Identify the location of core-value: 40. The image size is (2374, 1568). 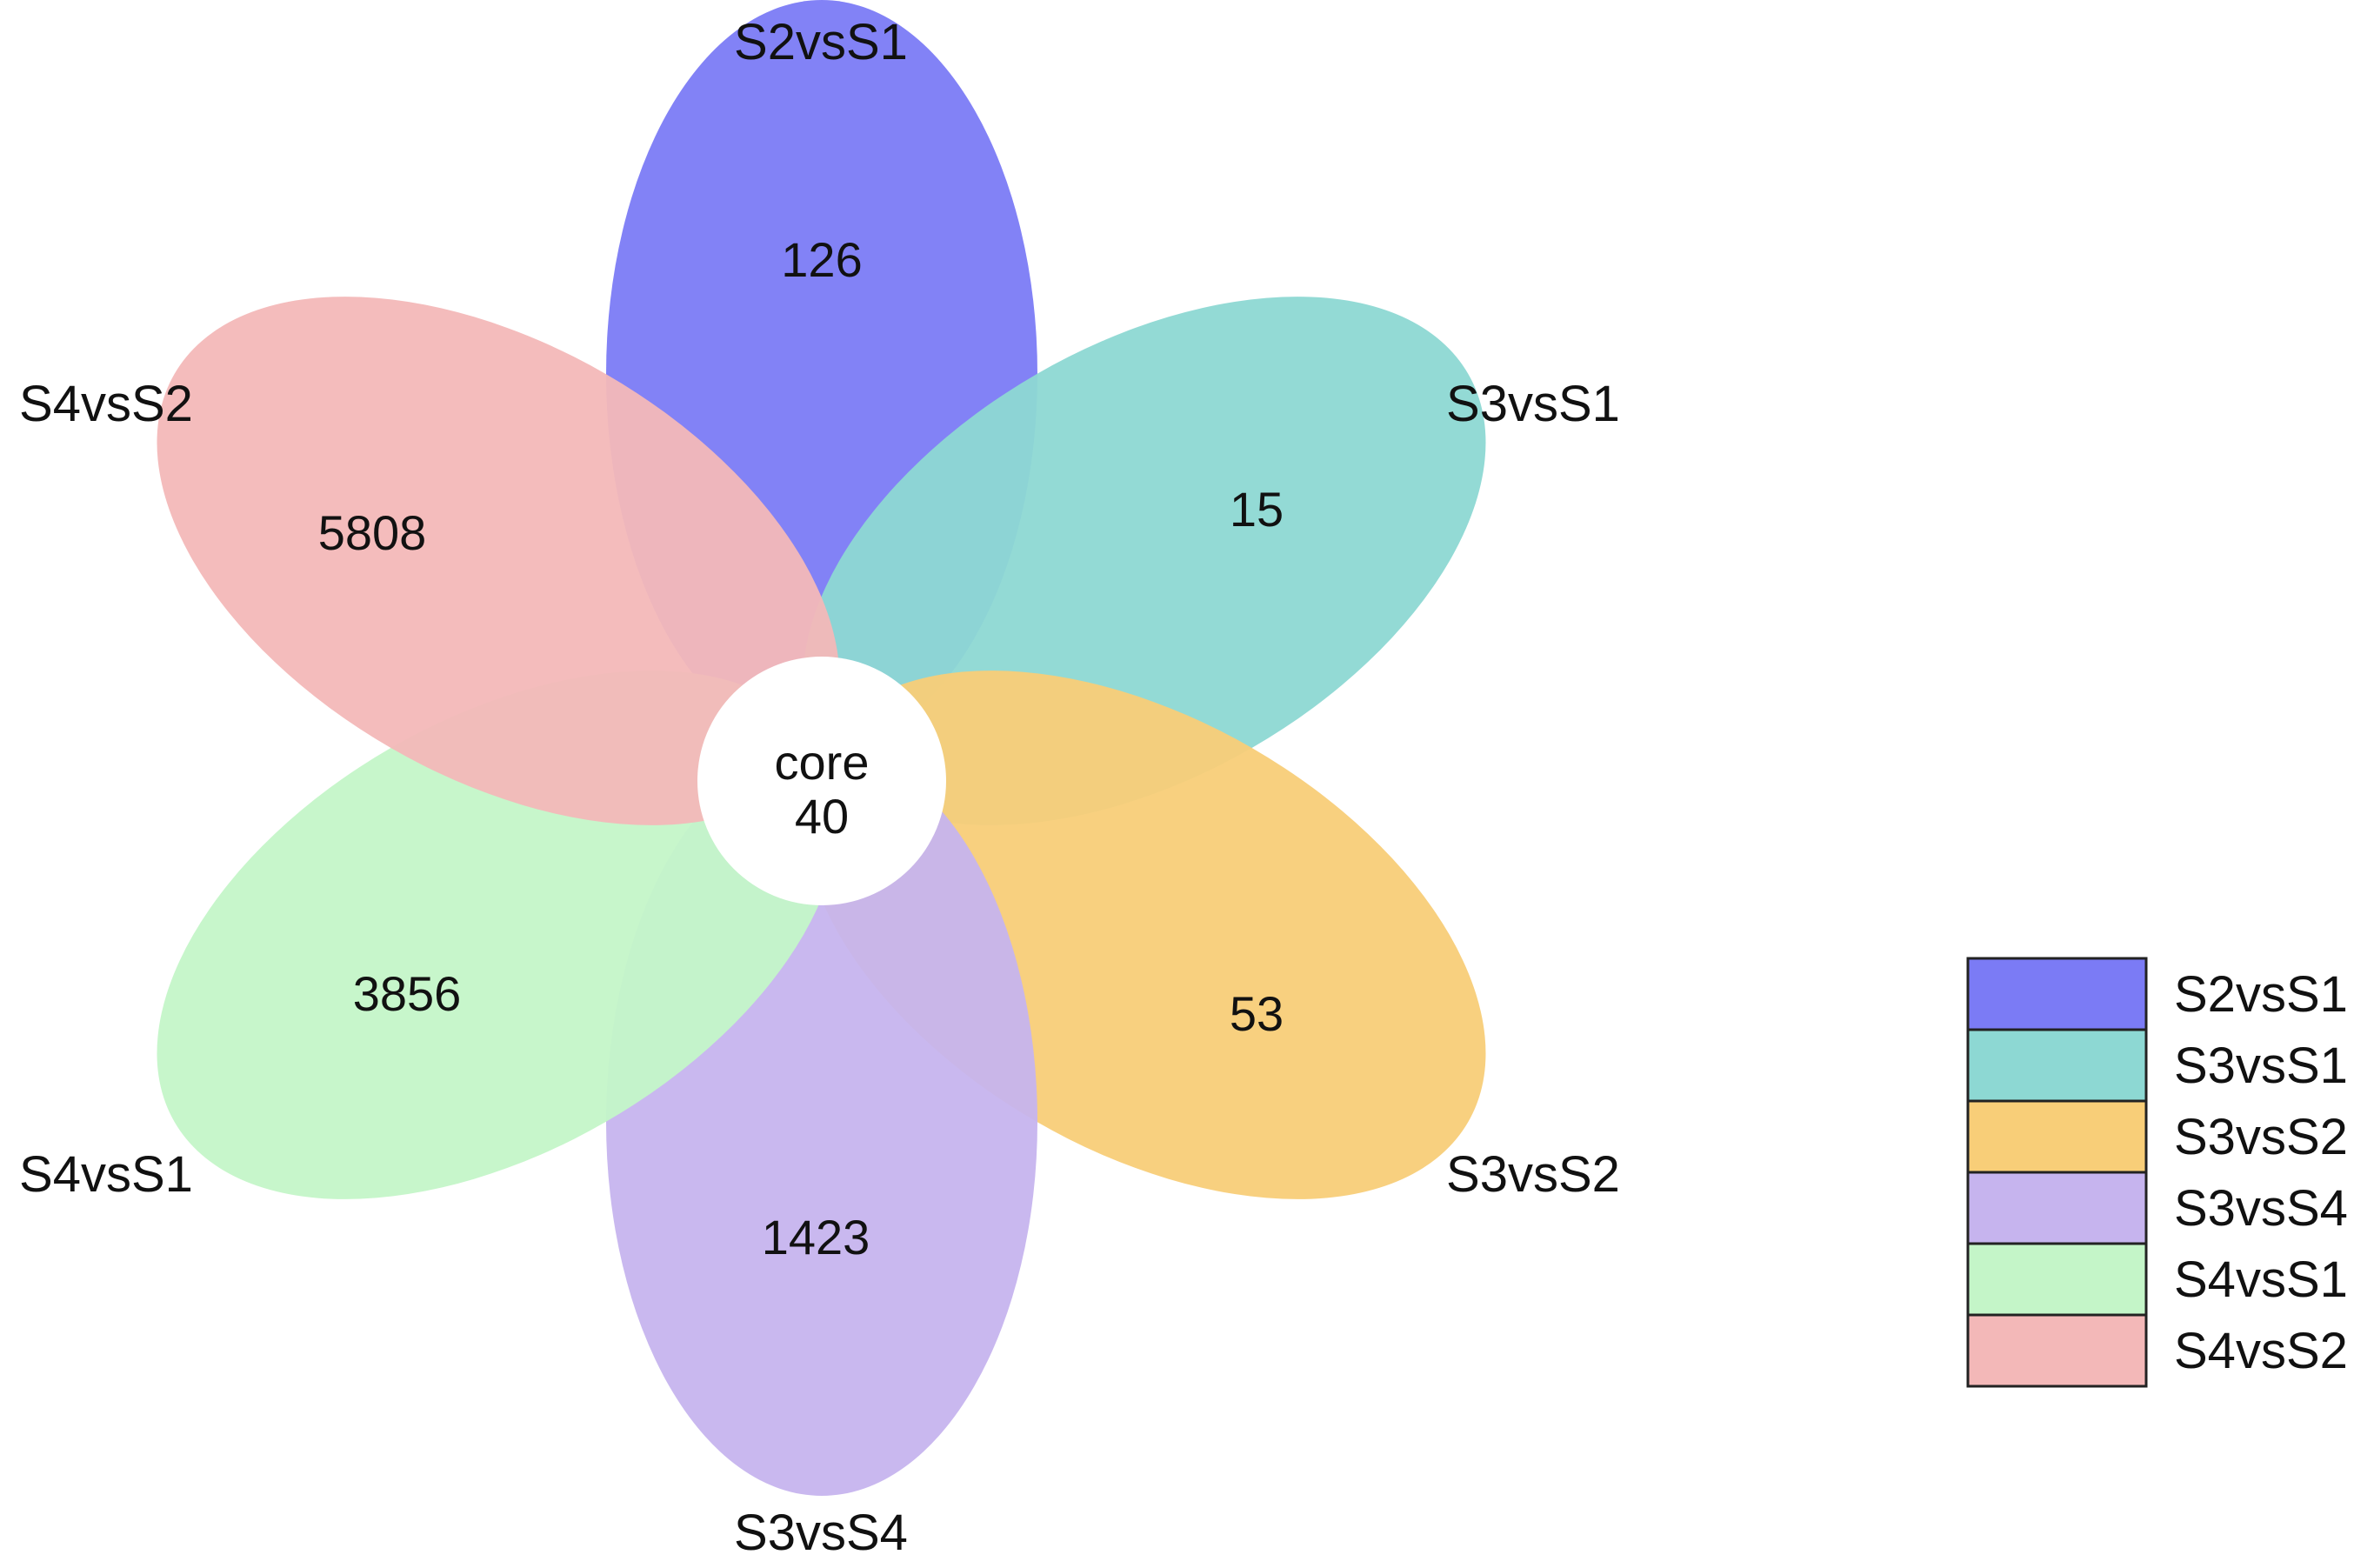
(822, 816).